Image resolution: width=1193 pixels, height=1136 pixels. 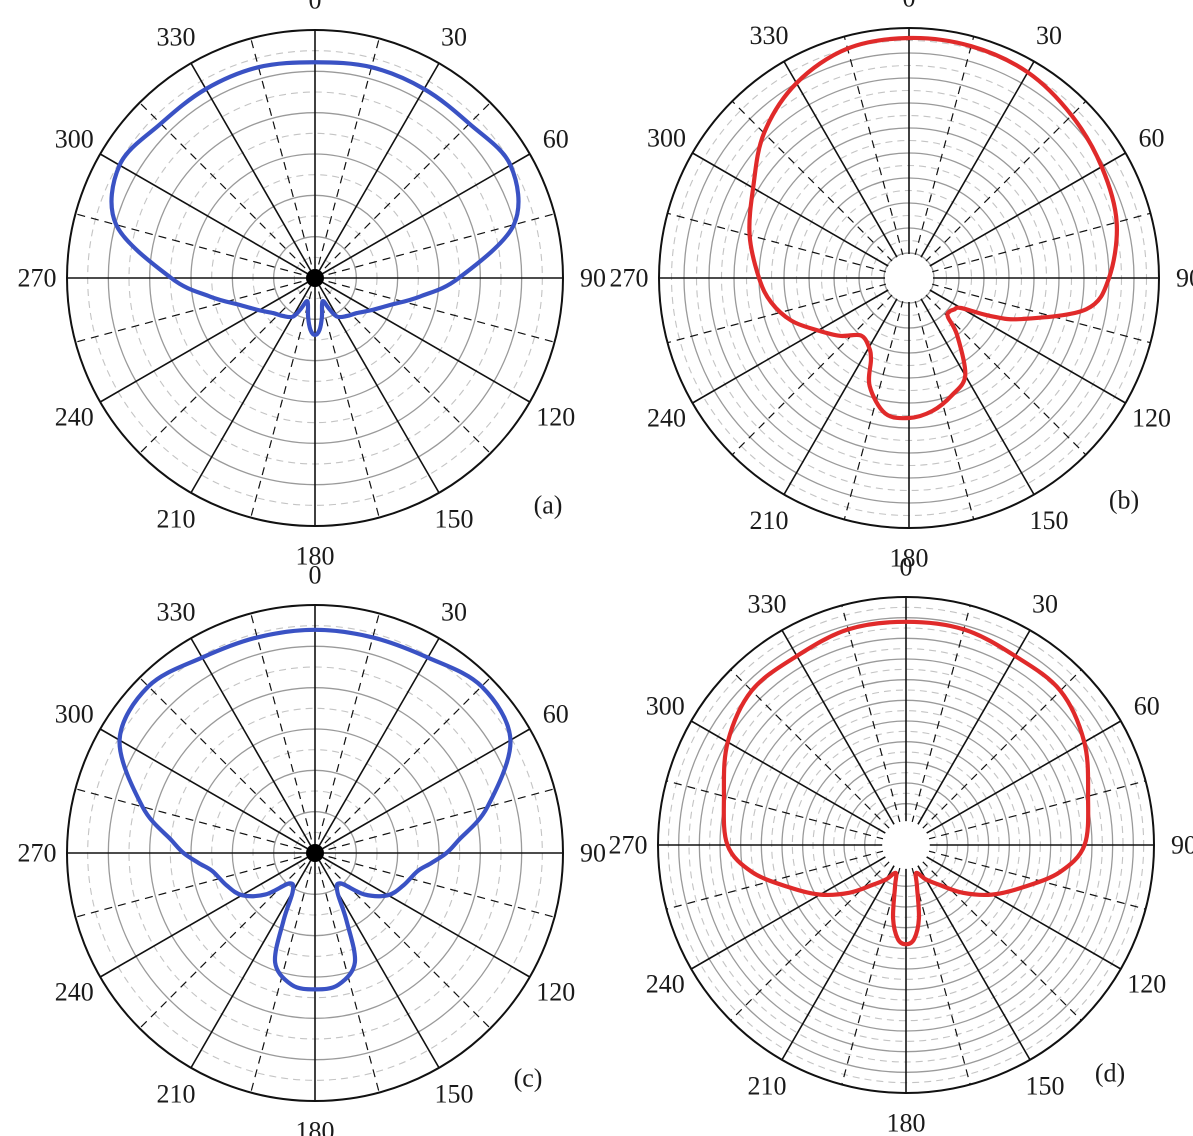 I want to click on angle-tick-label: 330, so click(x=176, y=37).